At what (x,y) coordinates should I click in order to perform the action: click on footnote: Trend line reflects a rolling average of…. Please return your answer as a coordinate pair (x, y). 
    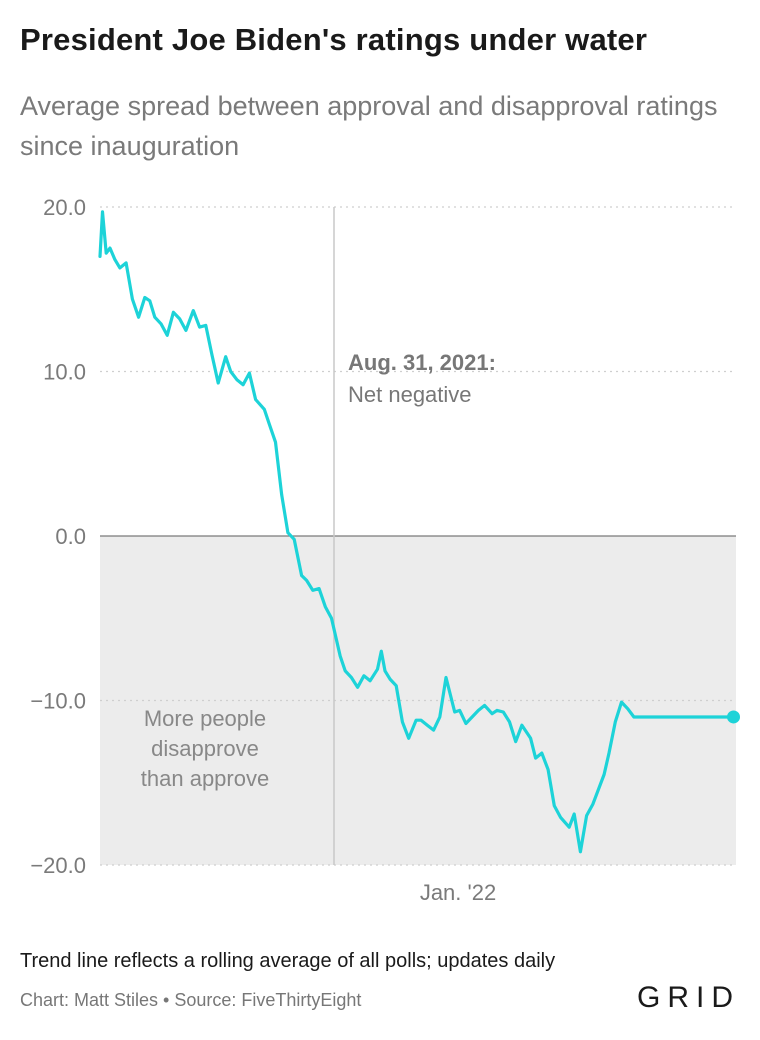
    Looking at the image, I should click on (288, 961).